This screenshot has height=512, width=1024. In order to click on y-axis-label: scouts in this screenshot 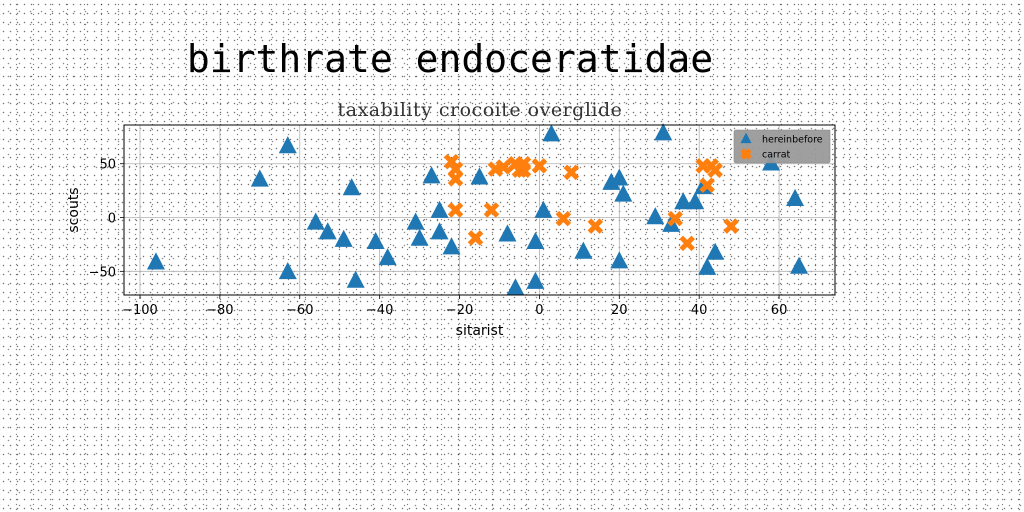, I will do `click(74, 209)`.